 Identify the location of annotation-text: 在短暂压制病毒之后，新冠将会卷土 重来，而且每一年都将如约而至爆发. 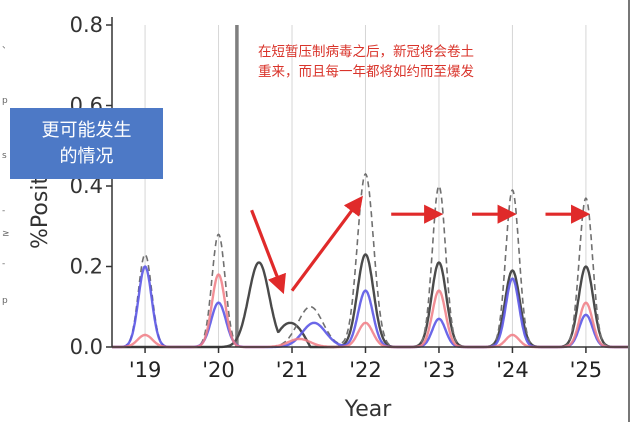
(408, 62).